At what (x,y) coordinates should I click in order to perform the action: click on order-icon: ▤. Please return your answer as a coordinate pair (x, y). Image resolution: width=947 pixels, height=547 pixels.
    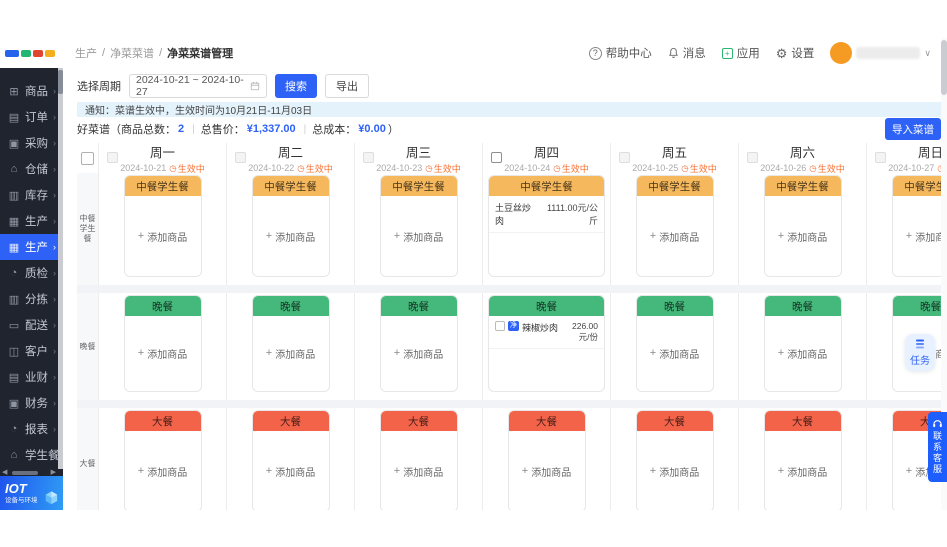
    Looking at the image, I should click on (14, 117).